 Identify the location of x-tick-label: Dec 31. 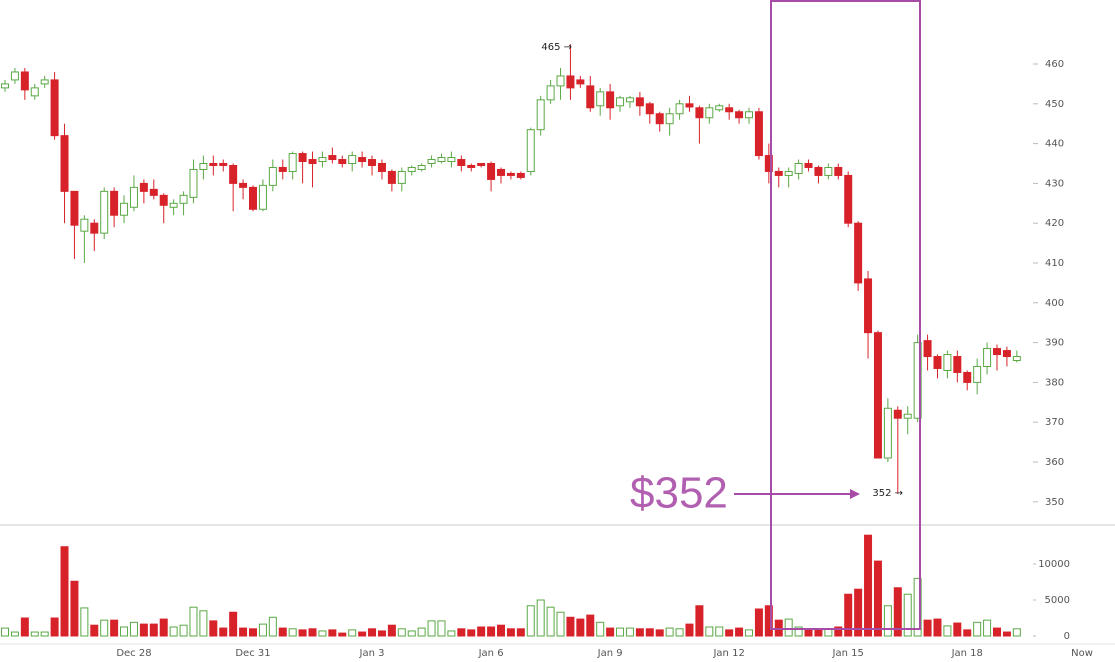
(252, 653).